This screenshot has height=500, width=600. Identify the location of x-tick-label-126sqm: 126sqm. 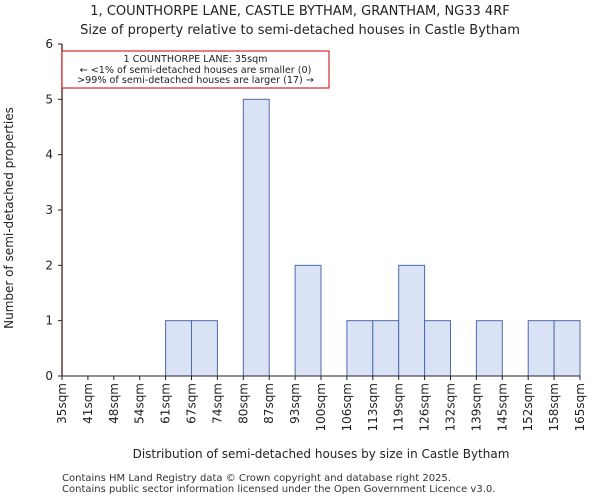
(425, 407).